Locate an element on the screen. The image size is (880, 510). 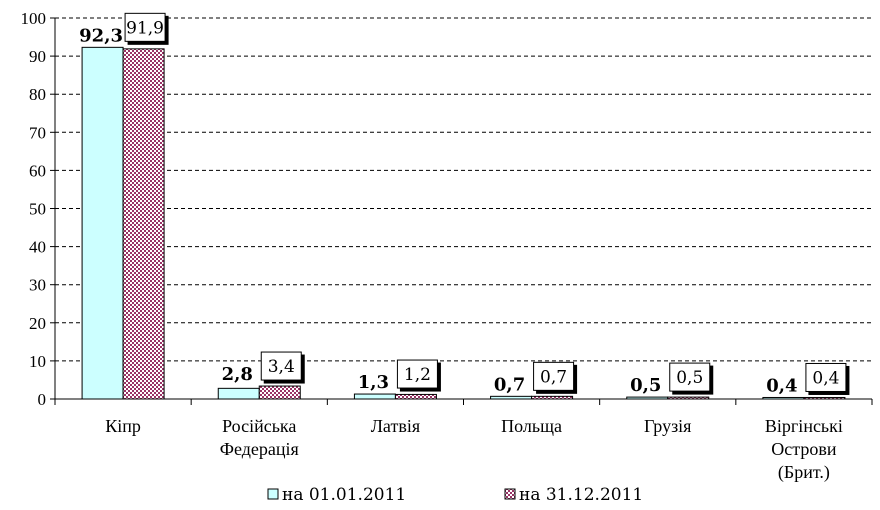
y-tick-label: 50 is located at coordinates (37, 209).